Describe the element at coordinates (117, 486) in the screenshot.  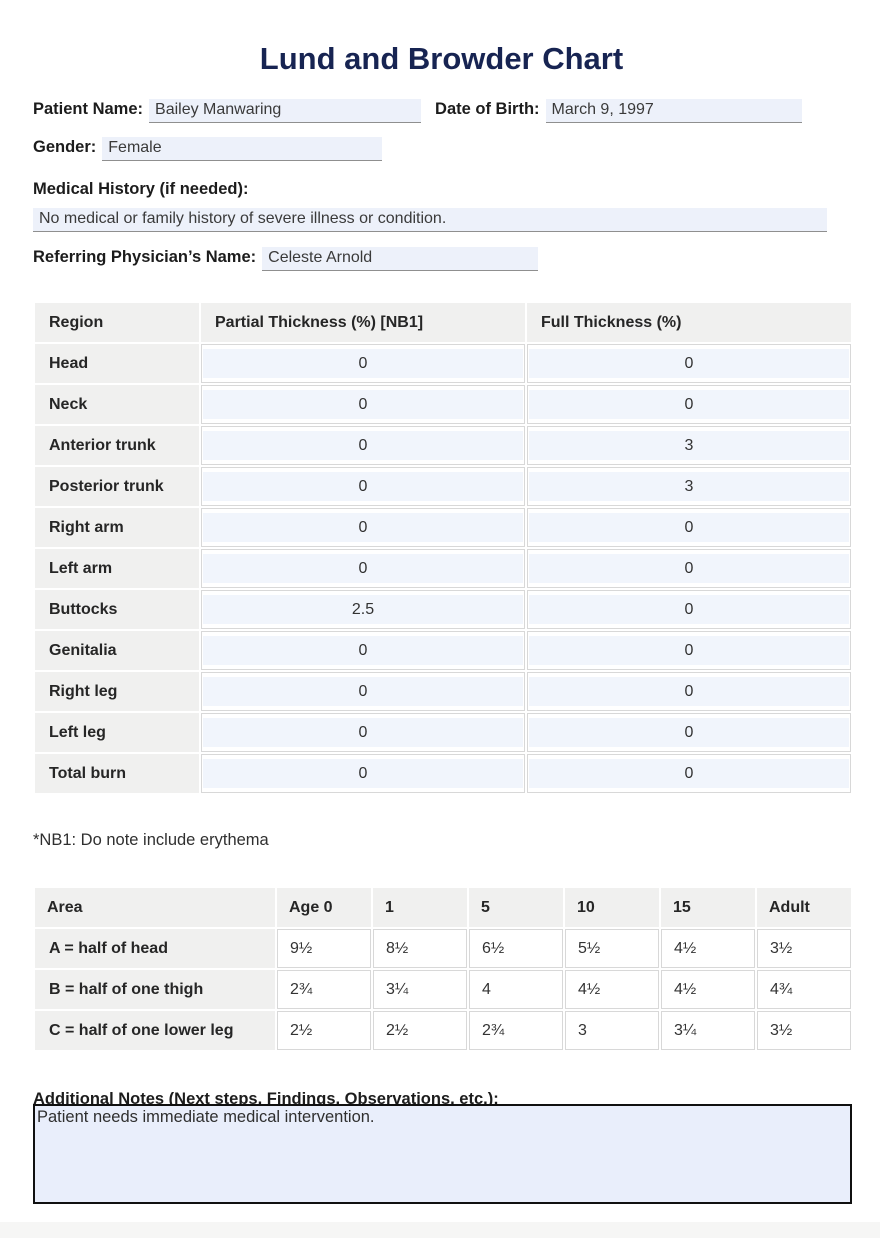
I see `burn-region-label: Posterior trunk` at that location.